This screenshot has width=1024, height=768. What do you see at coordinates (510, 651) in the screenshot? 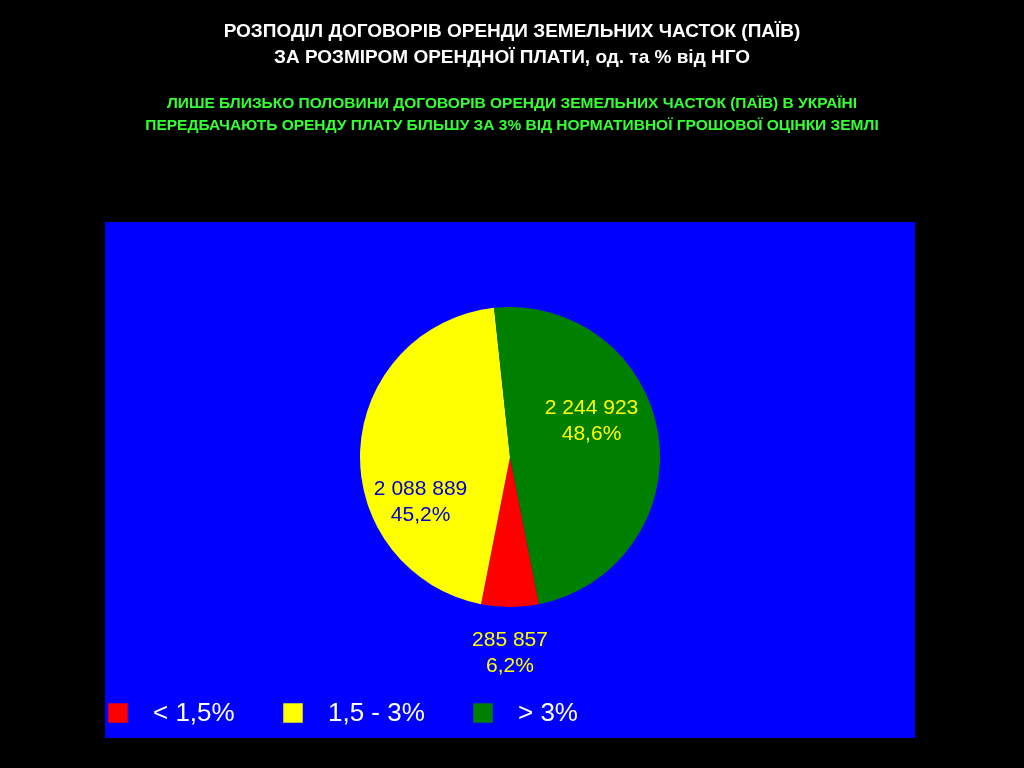
I see `data-label: 285 857 6,2%` at bounding box center [510, 651].